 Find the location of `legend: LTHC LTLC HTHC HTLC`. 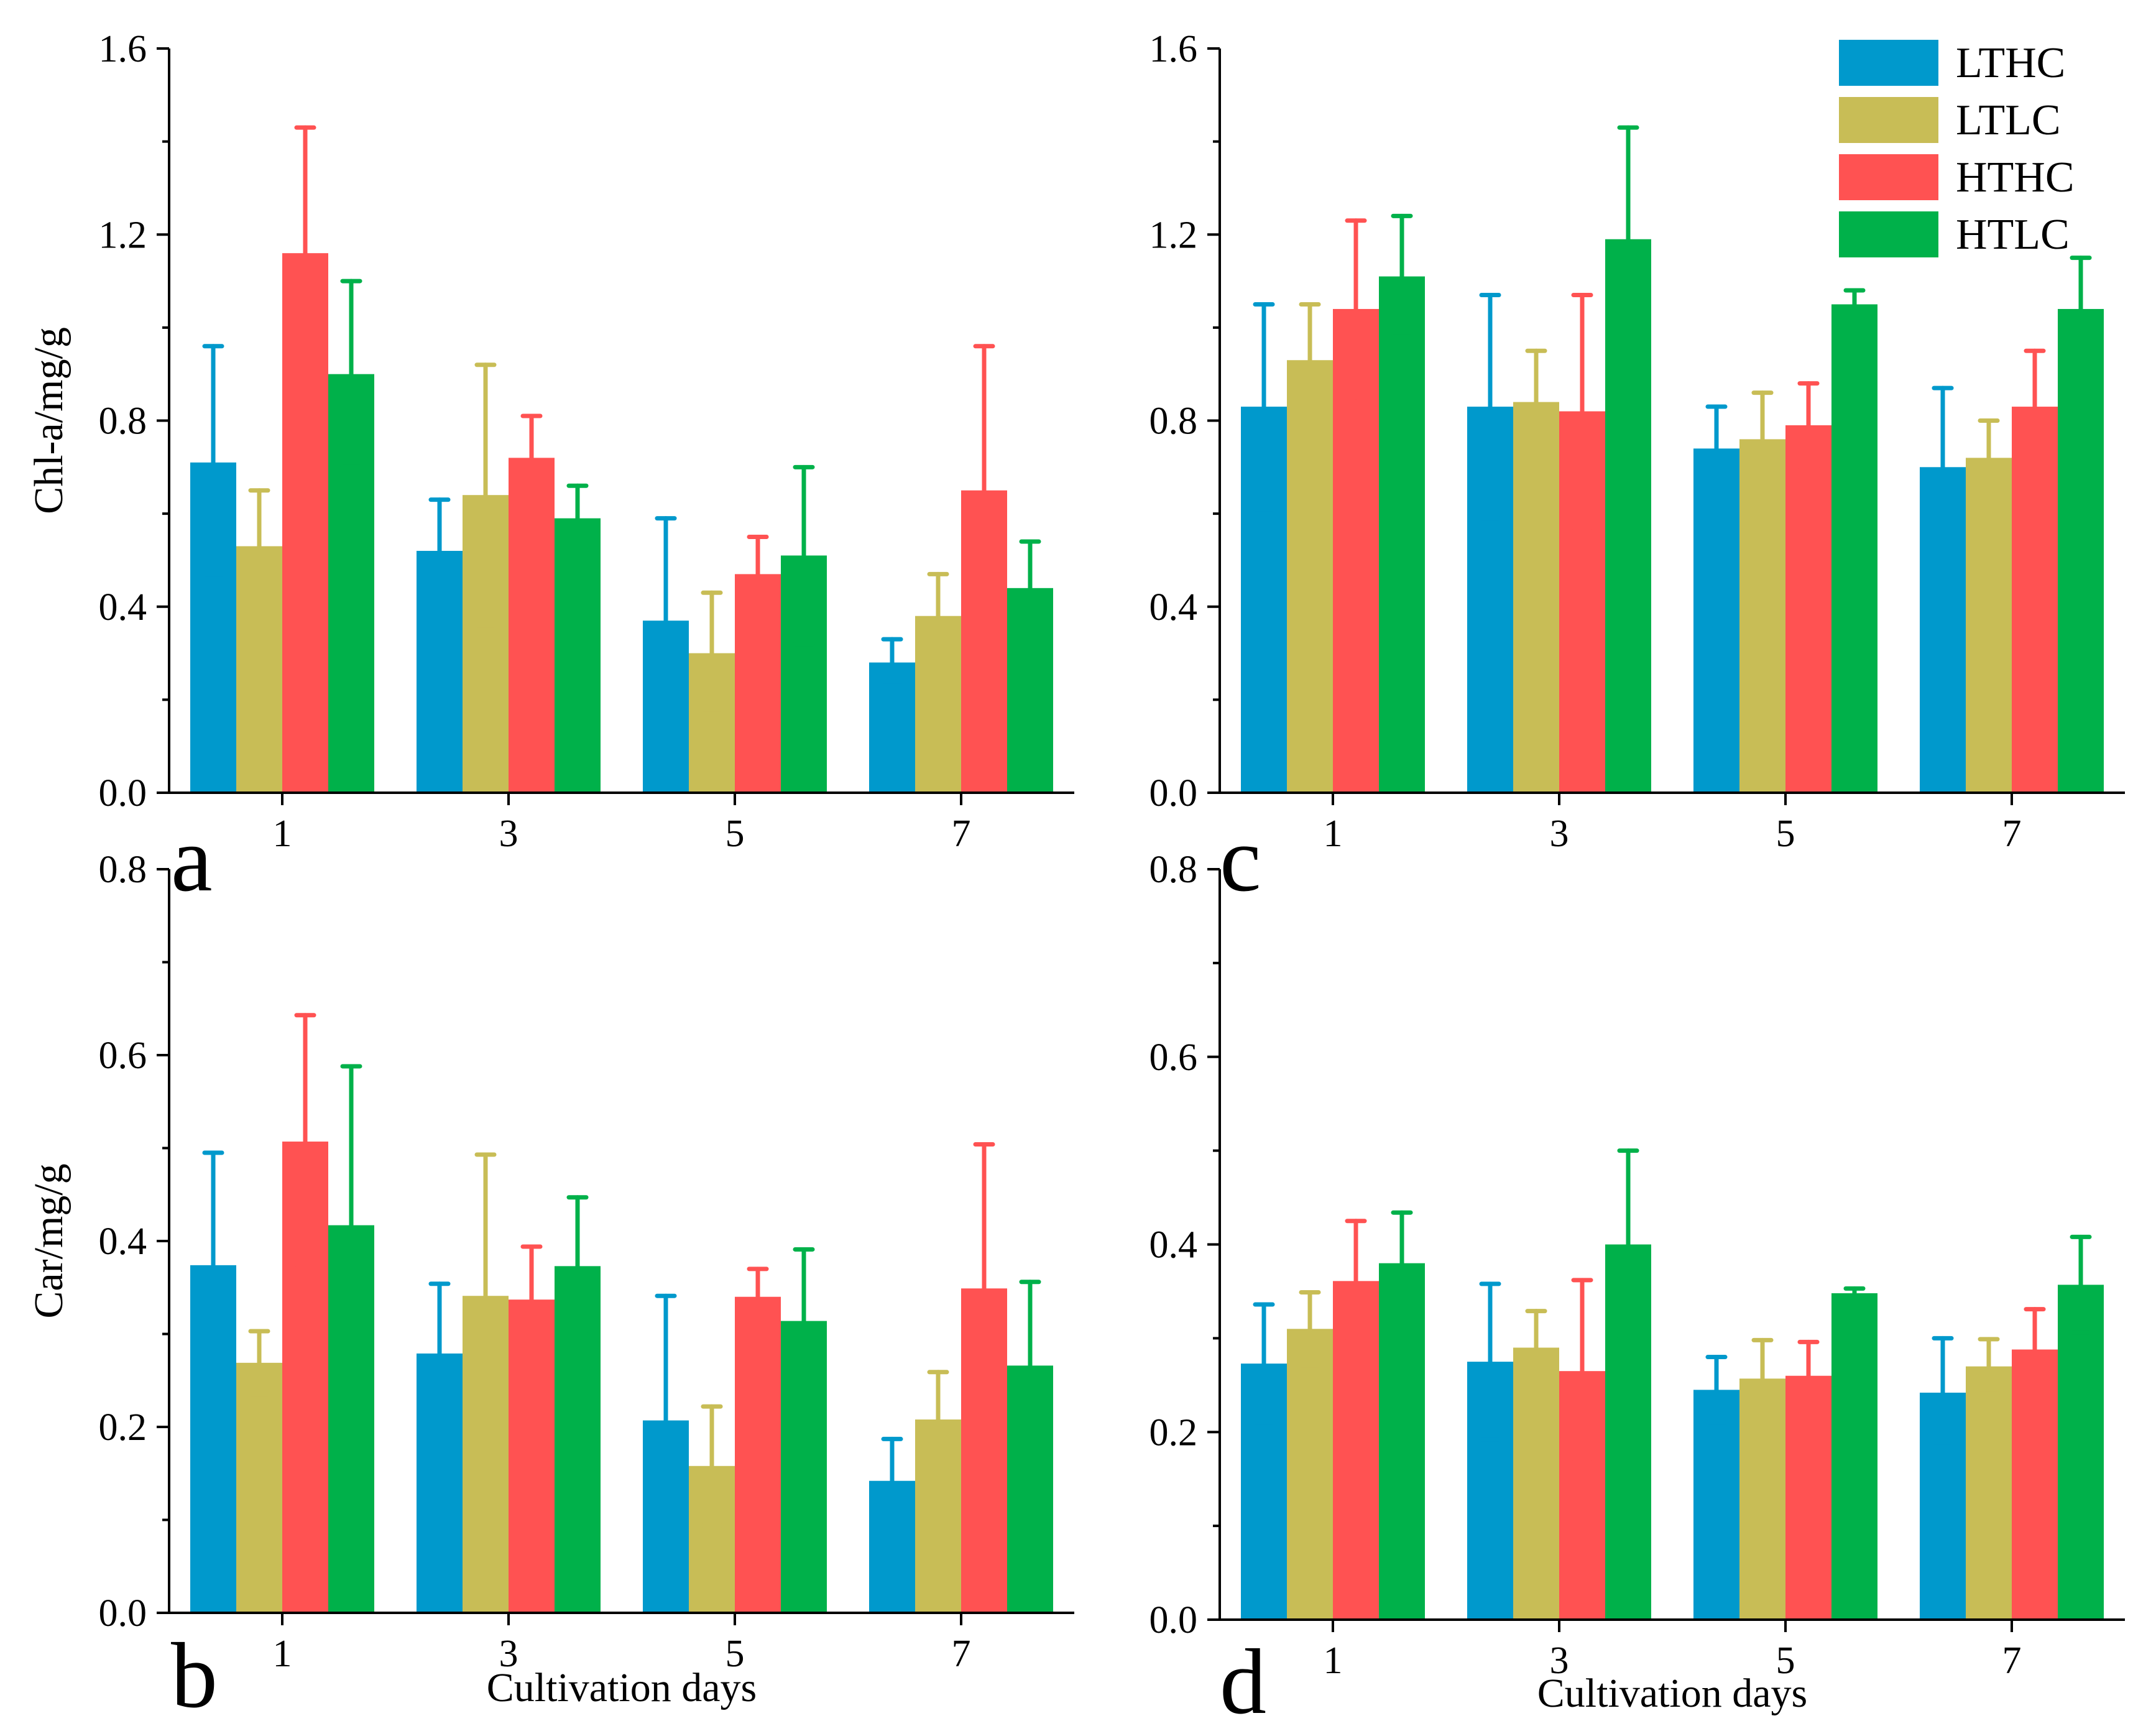

legend: LTHC LTLC HTHC HTLC is located at coordinates (1957, 149).